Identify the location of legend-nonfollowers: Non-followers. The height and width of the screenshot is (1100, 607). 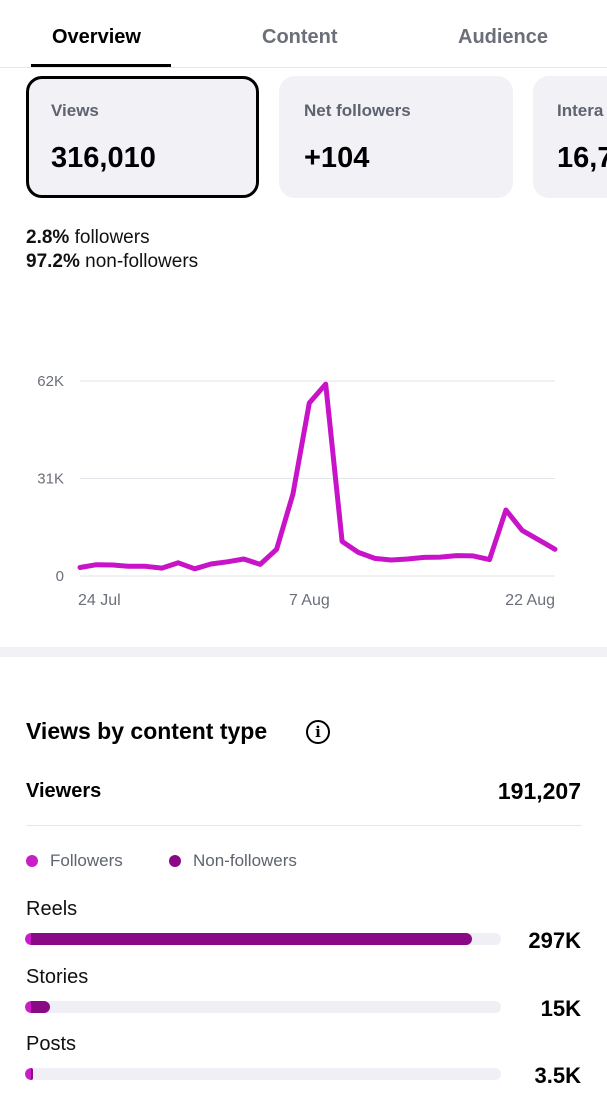
(233, 861).